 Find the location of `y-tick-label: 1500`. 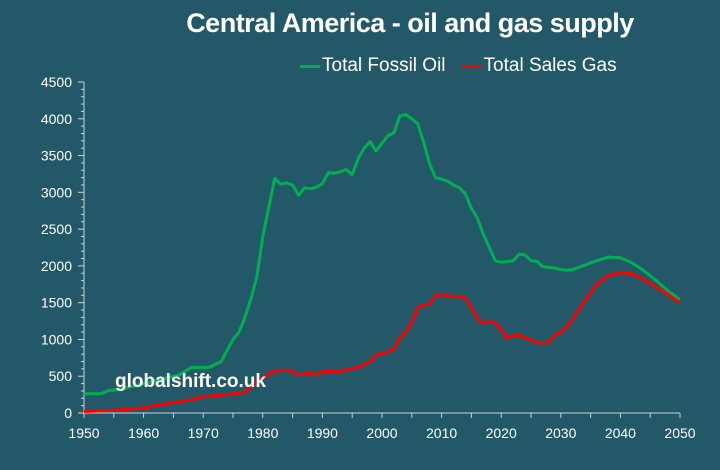

y-tick-label: 1500 is located at coordinates (56, 303).